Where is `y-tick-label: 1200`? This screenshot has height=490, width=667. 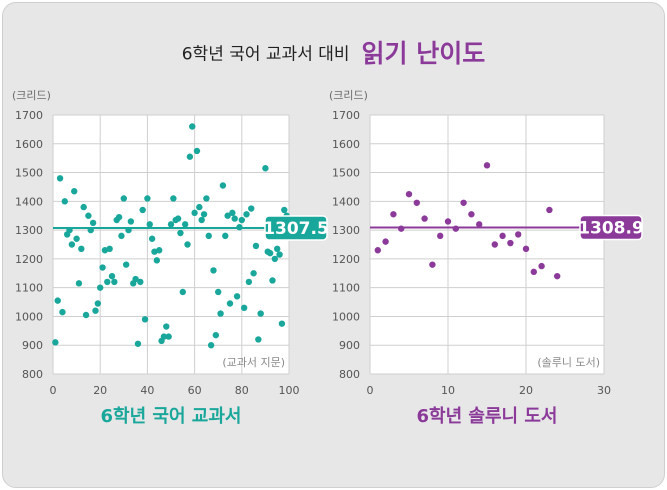 y-tick-label: 1200 is located at coordinates (29, 259).